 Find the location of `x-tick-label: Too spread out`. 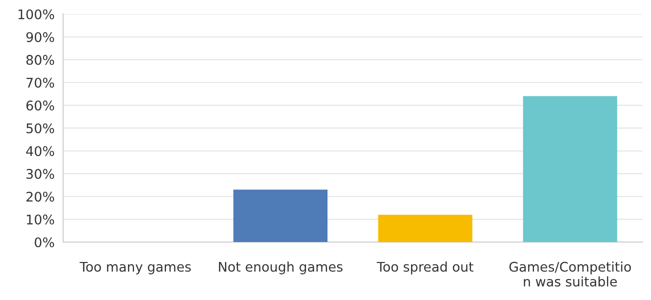

x-tick-label: Too spread out is located at coordinates (425, 268).